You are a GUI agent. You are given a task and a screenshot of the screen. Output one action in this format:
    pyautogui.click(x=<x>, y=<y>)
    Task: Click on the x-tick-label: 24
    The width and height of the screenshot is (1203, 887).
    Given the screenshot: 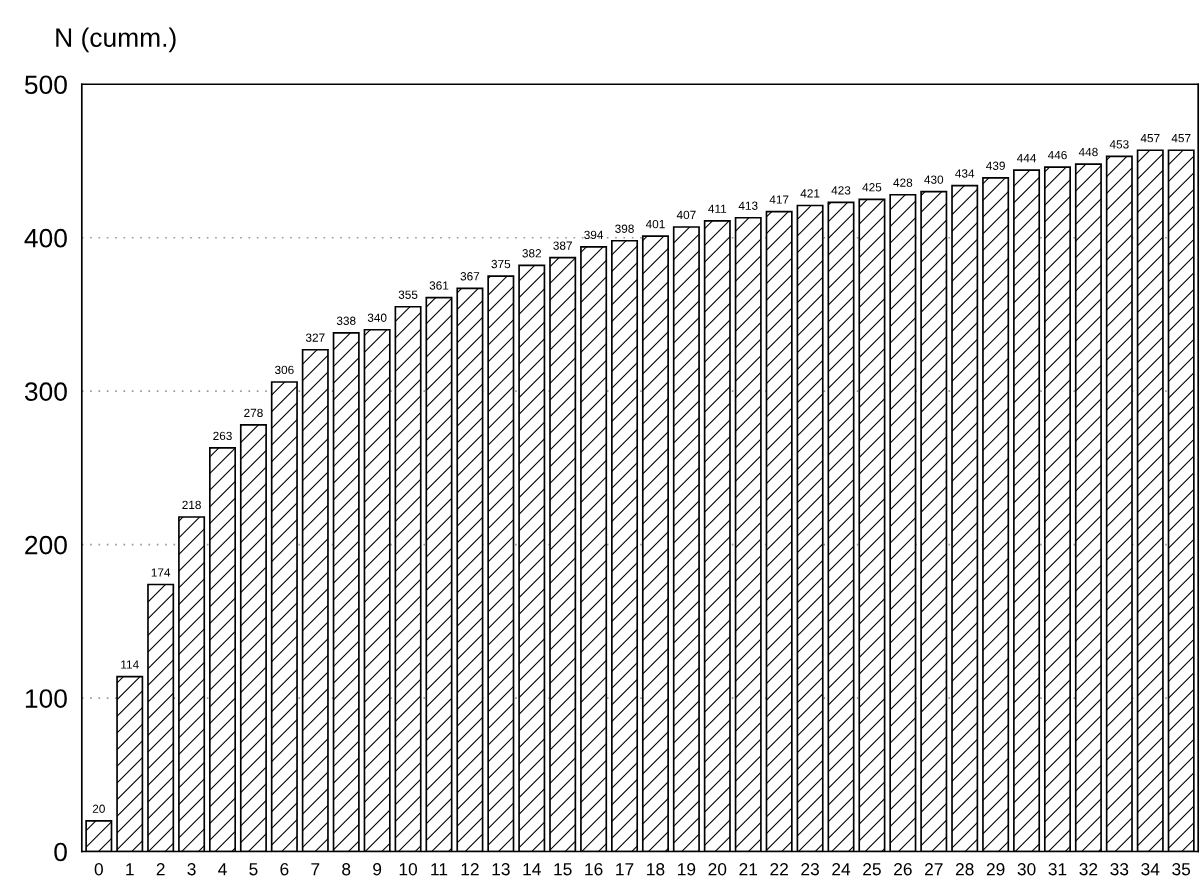 What is the action you would take?
    pyautogui.click(x=841, y=869)
    